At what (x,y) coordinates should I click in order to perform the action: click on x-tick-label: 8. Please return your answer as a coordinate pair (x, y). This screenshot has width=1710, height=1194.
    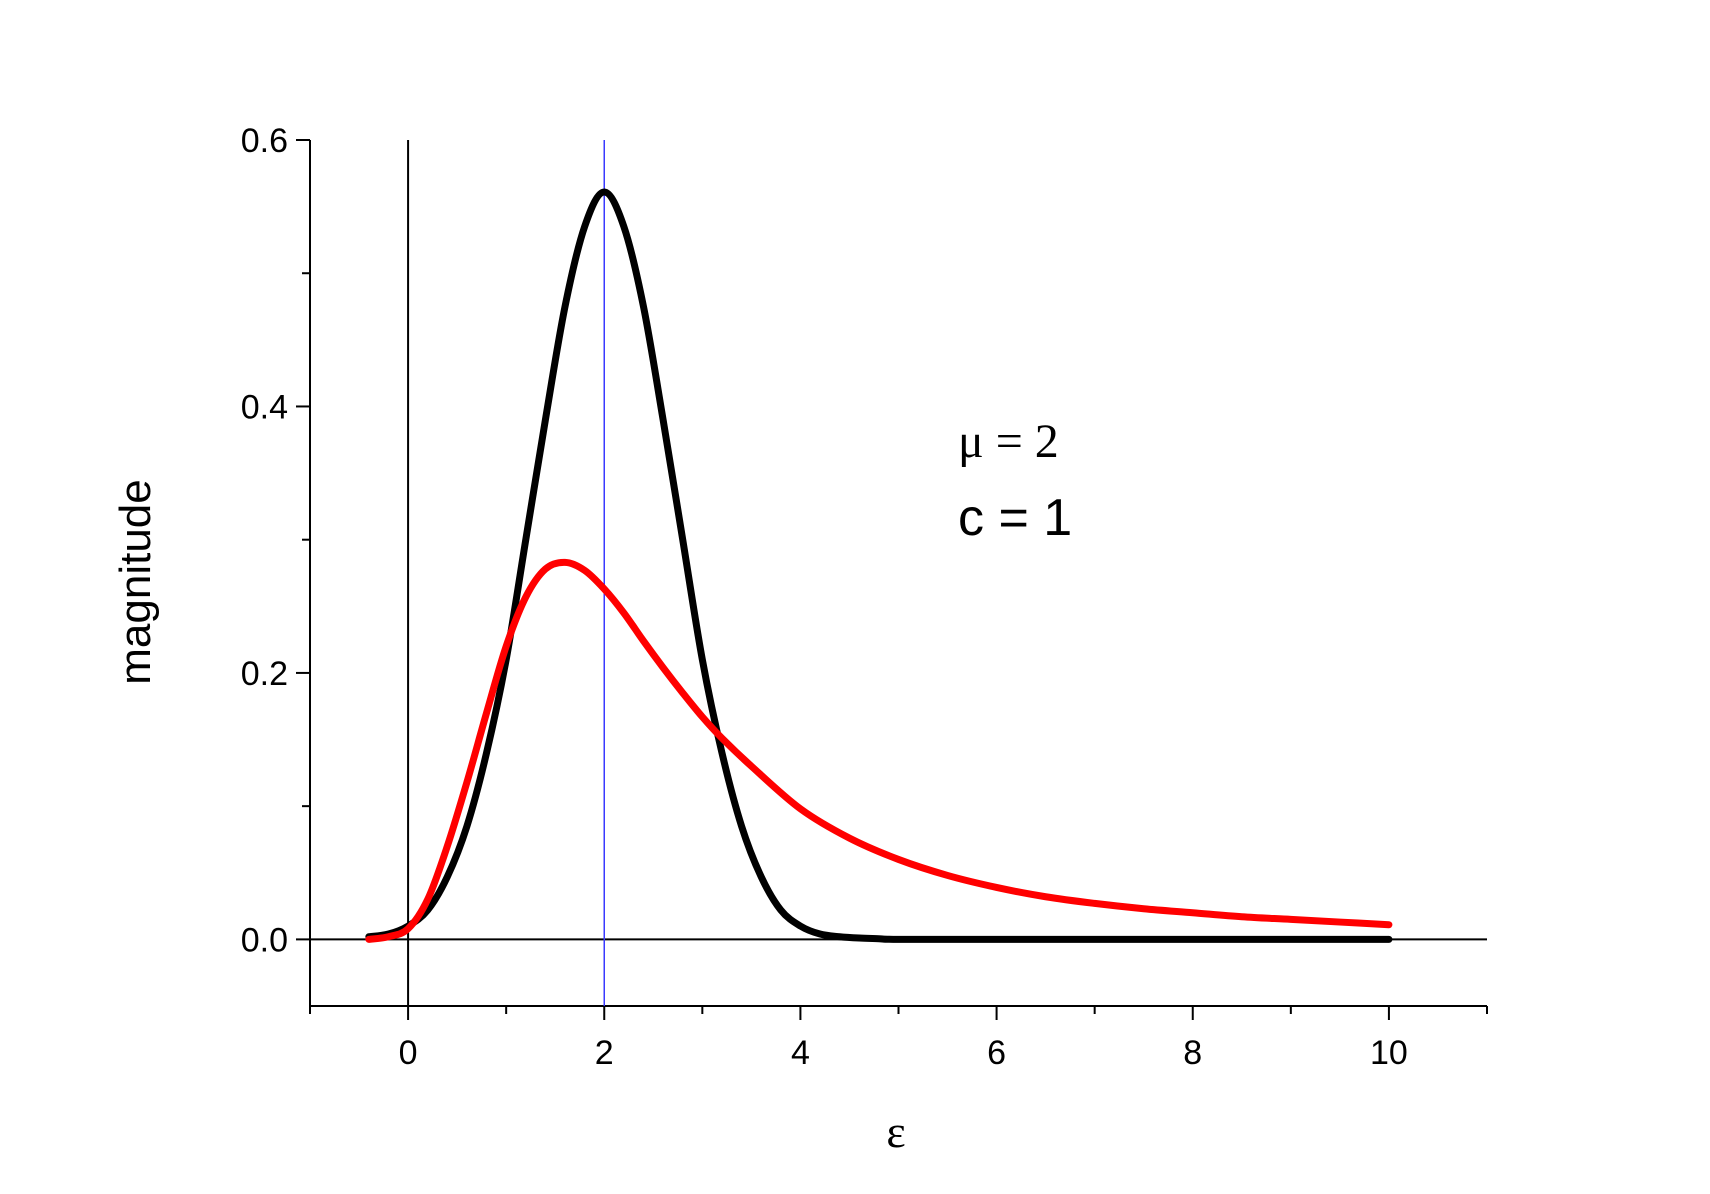
    Looking at the image, I should click on (1192, 1053).